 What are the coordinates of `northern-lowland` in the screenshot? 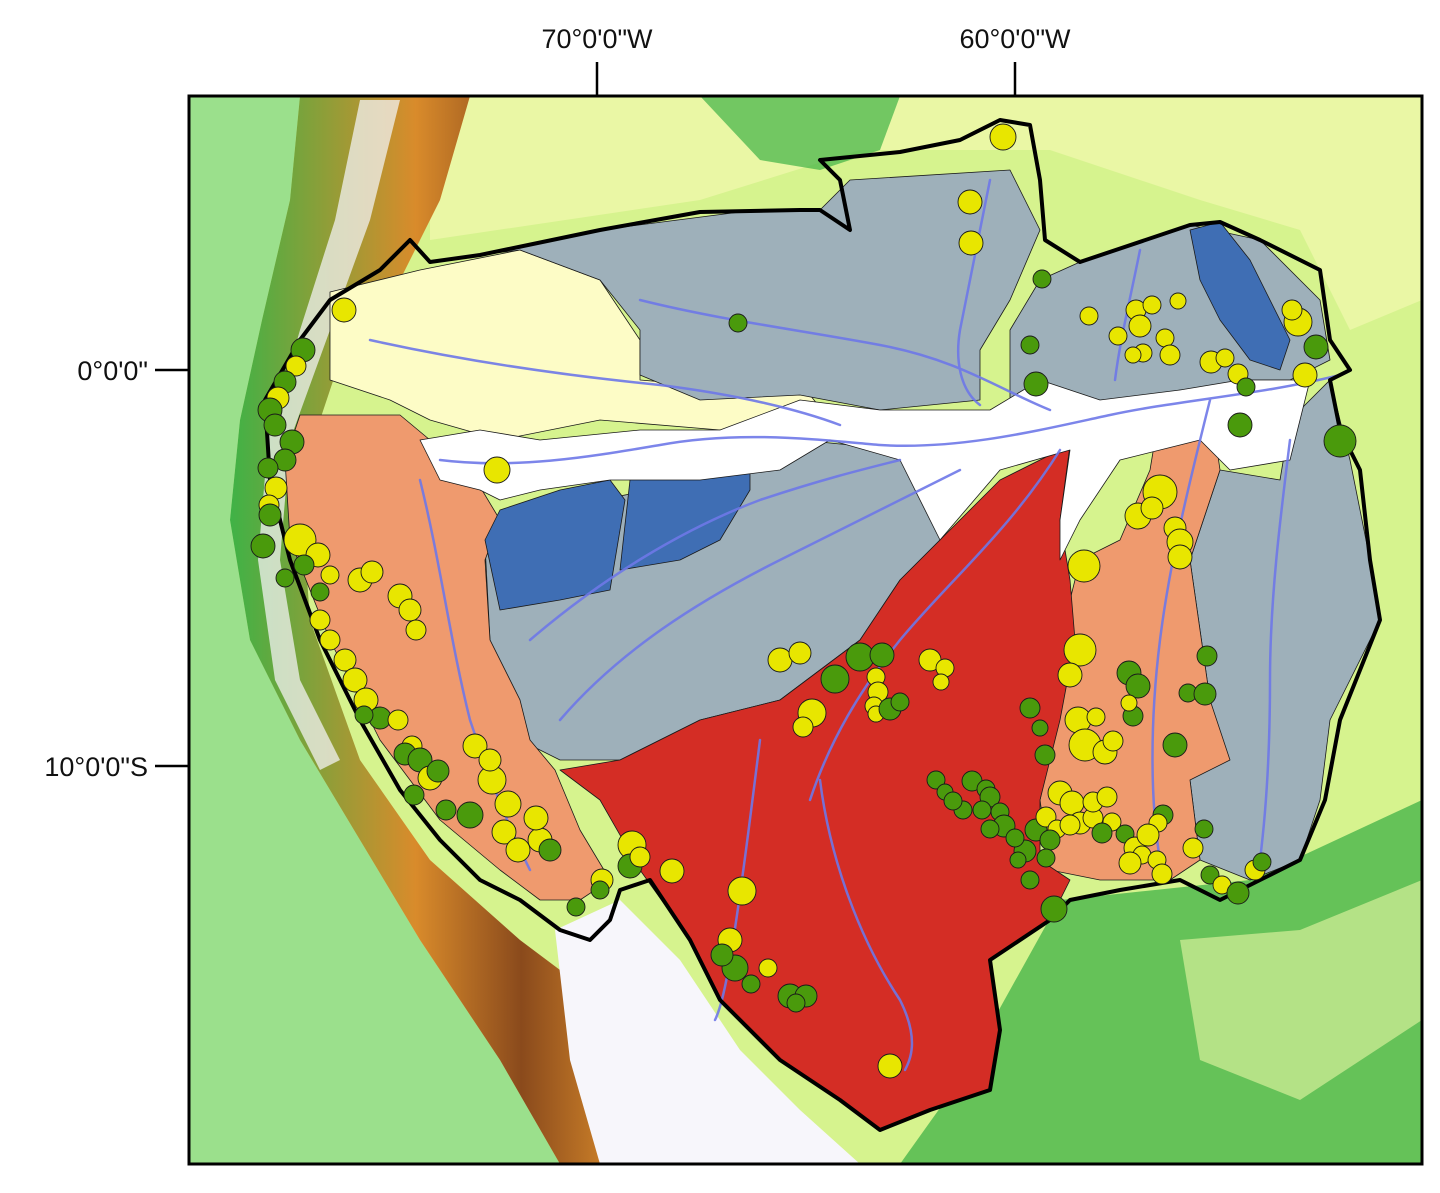 It's located at (926, 213).